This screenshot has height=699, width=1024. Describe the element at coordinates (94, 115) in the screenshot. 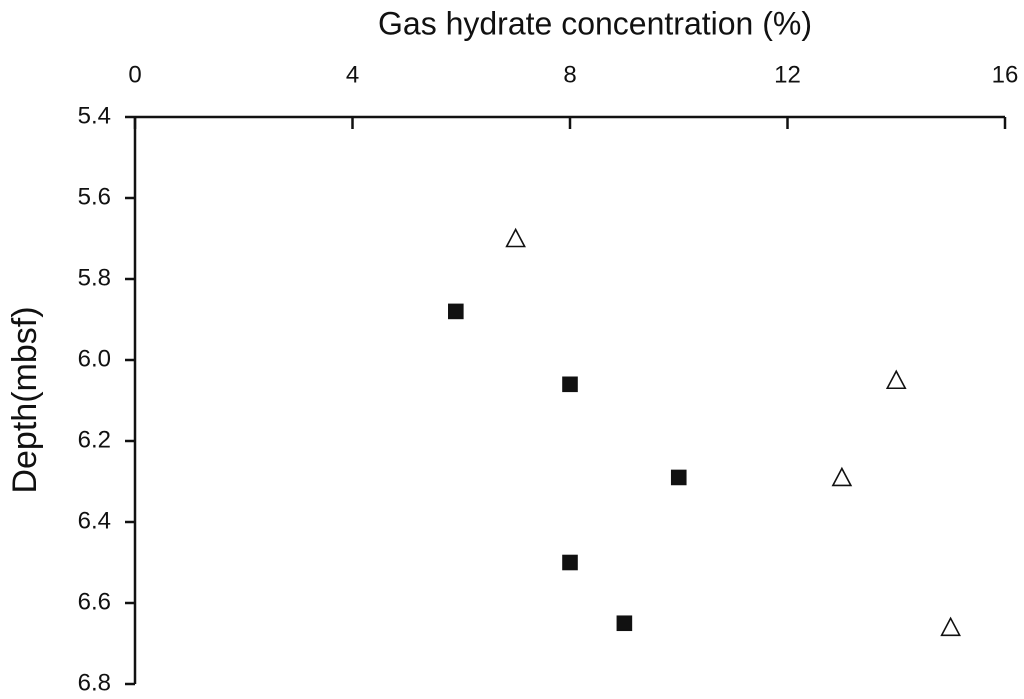

I see `y-tick-label: 5.4` at that location.